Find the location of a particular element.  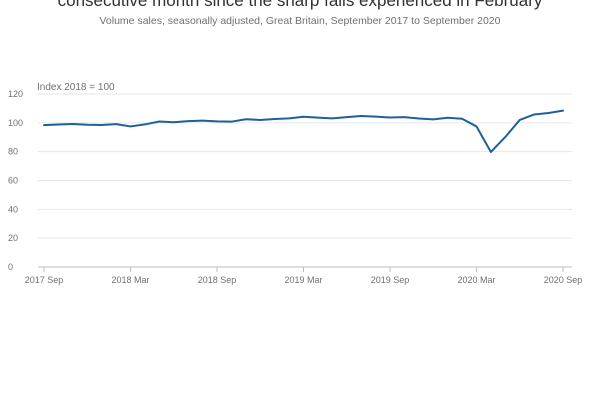

unit-label: Index 2018 = 100 is located at coordinates (76, 87).